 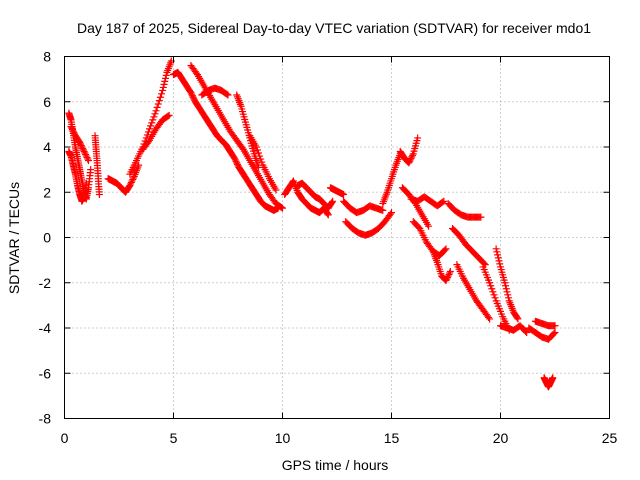 What do you see at coordinates (427, 201) in the screenshot?
I see `series-arc-u` at bounding box center [427, 201].